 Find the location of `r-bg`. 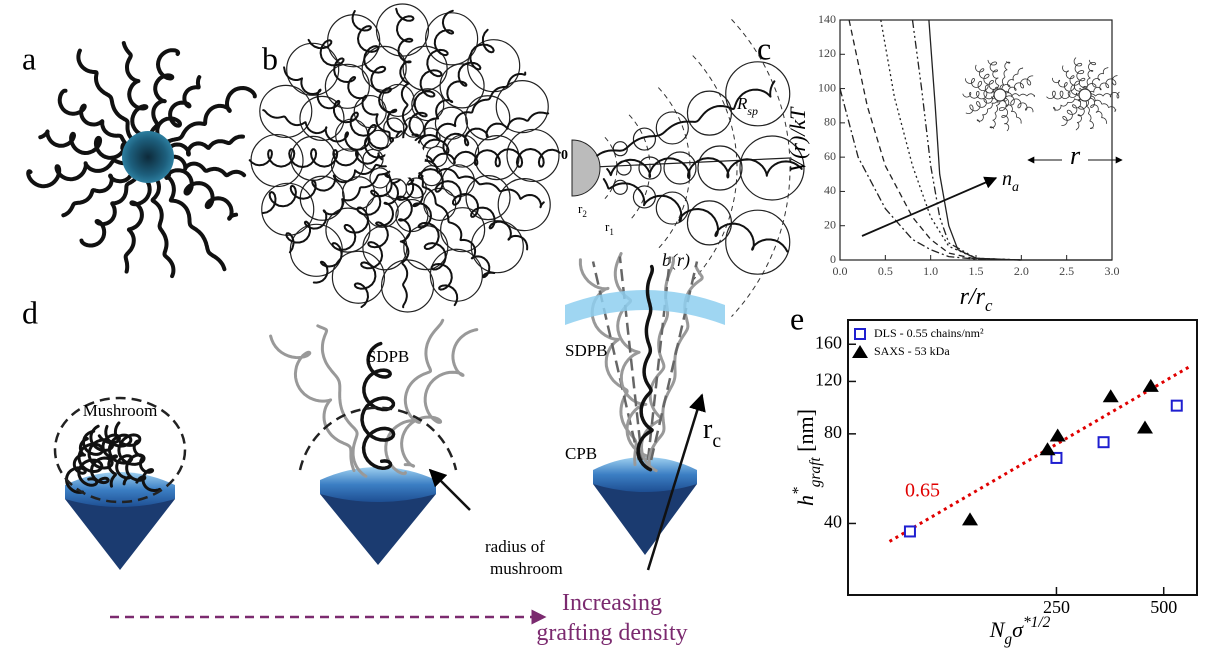

r-bg is located at coordinates (1075, 160).